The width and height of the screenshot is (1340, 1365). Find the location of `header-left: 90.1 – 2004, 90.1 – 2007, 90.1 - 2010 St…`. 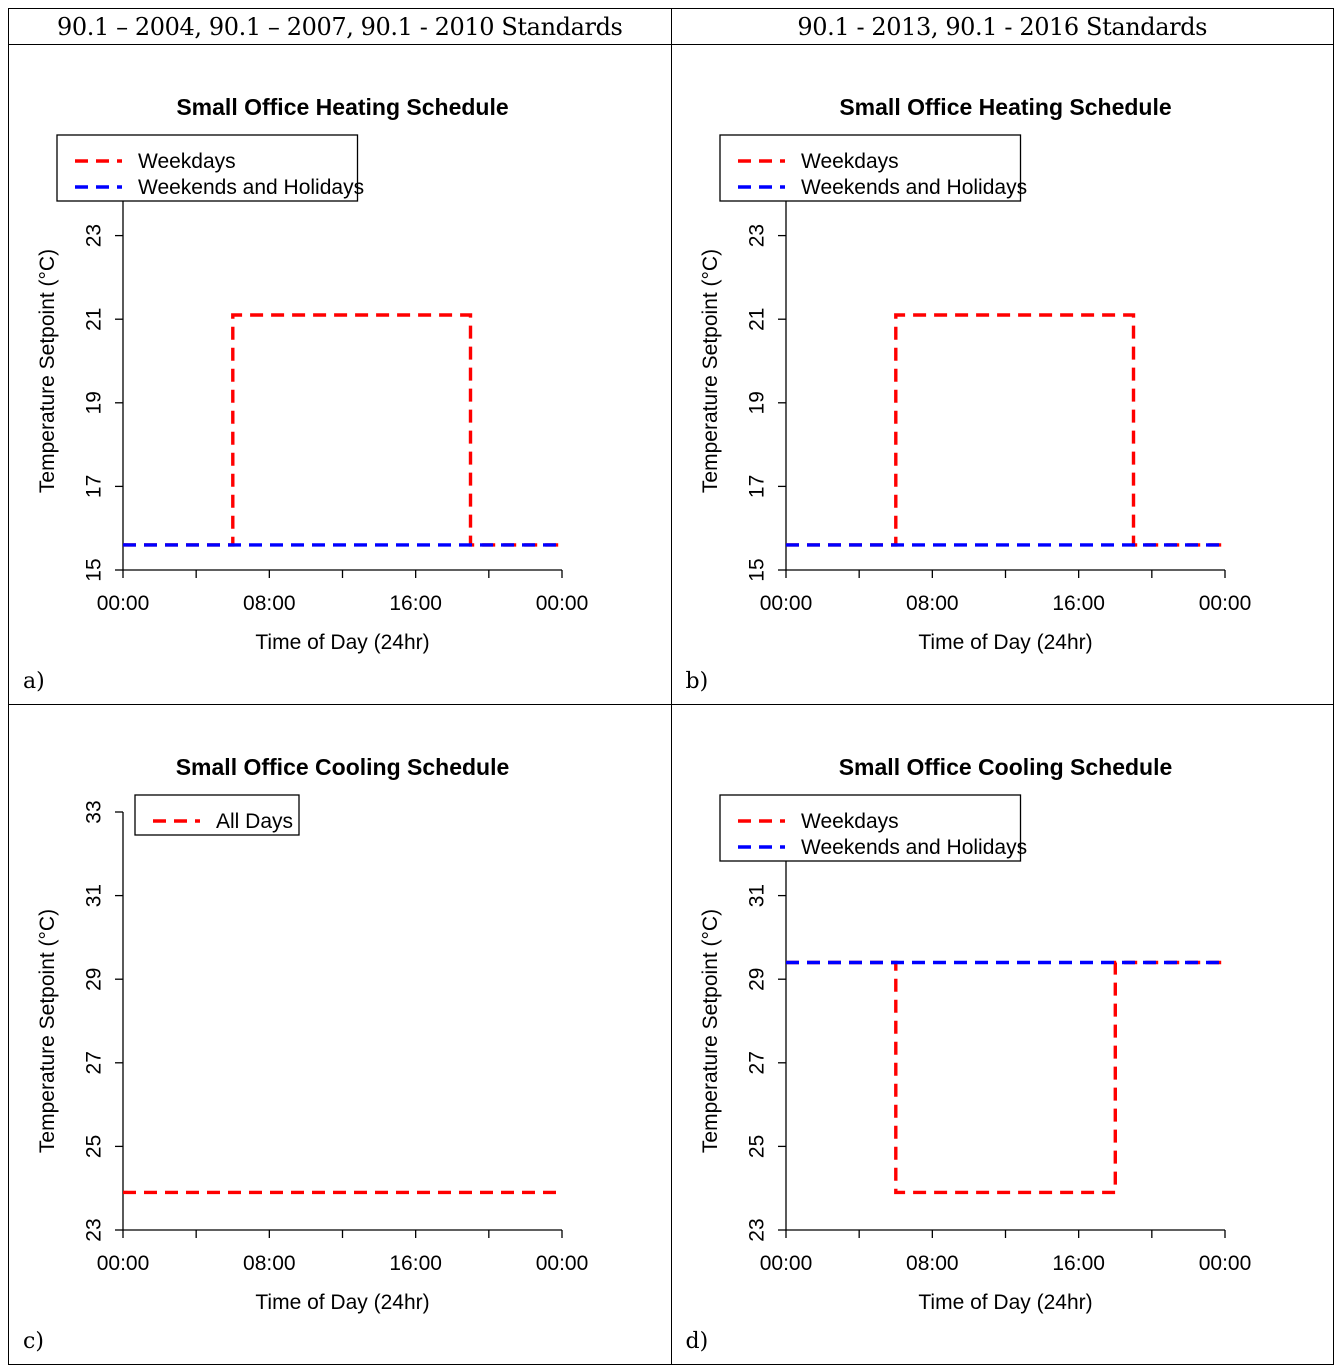

header-left: 90.1 – 2004, 90.1 – 2007, 90.1 - 2010 St… is located at coordinates (340, 26).